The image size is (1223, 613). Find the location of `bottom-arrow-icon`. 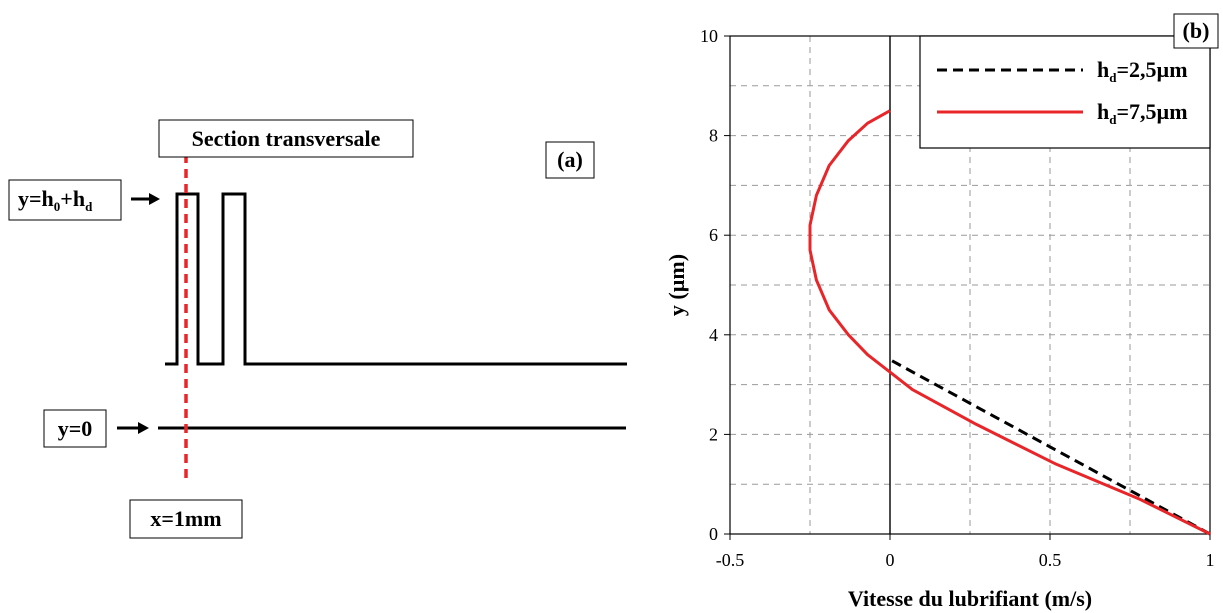

bottom-arrow-icon is located at coordinates (133, 428).